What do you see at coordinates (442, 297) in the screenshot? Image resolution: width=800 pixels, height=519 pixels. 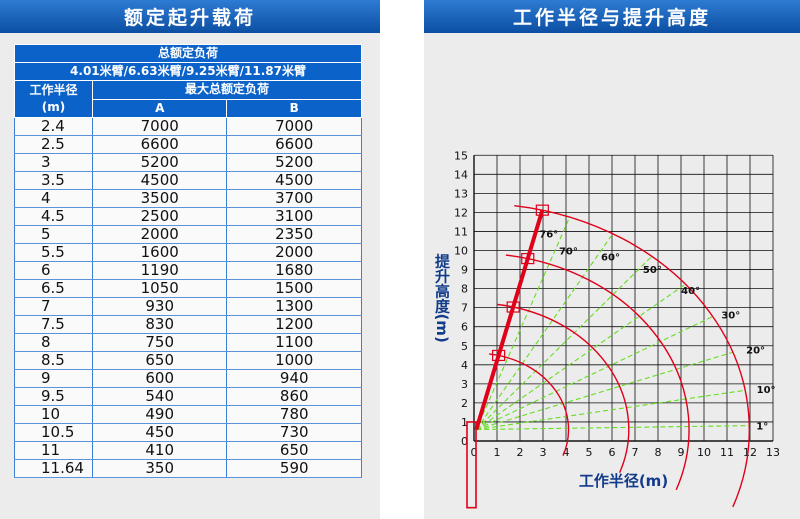 I see `y-axis-label: 提升高度(m)` at bounding box center [442, 297].